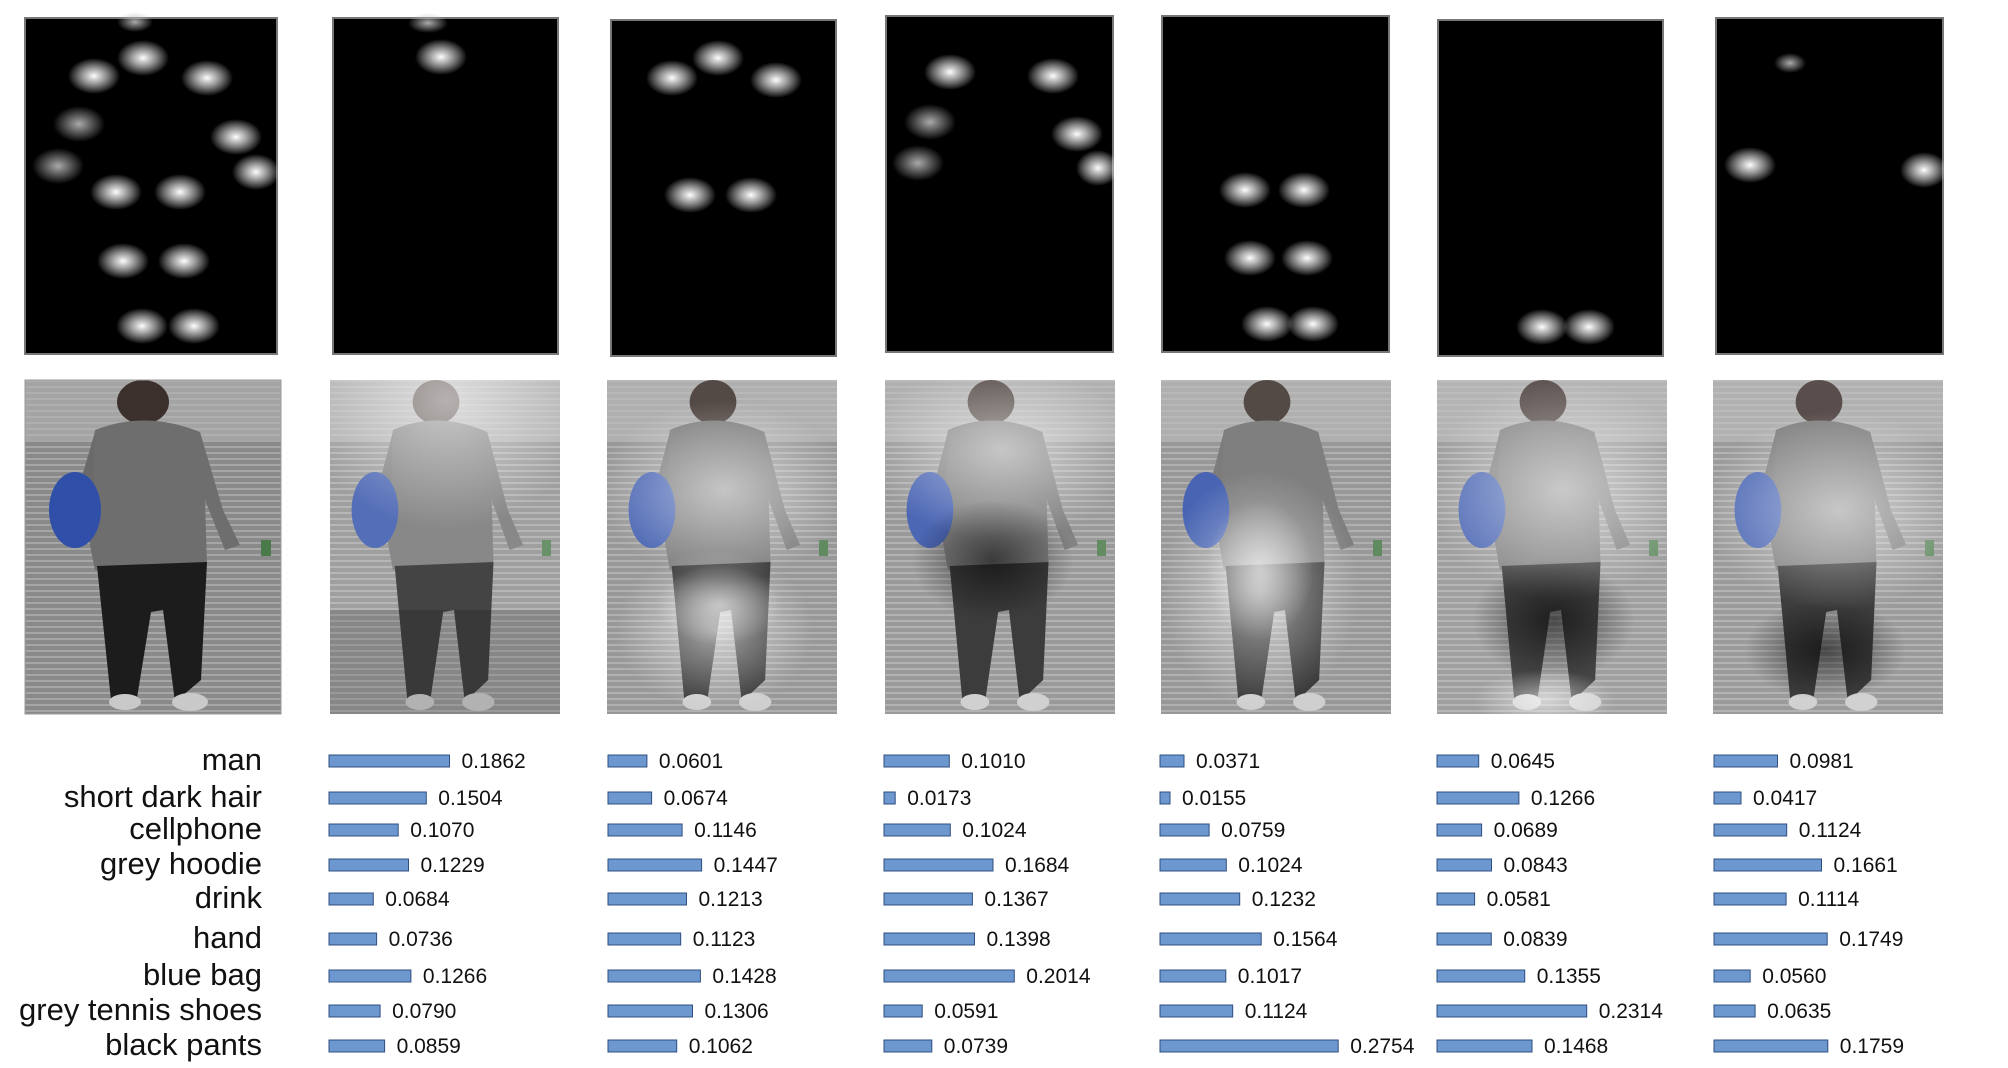  What do you see at coordinates (1270, 865) in the screenshot?
I see `value-label: 0.1024` at bounding box center [1270, 865].